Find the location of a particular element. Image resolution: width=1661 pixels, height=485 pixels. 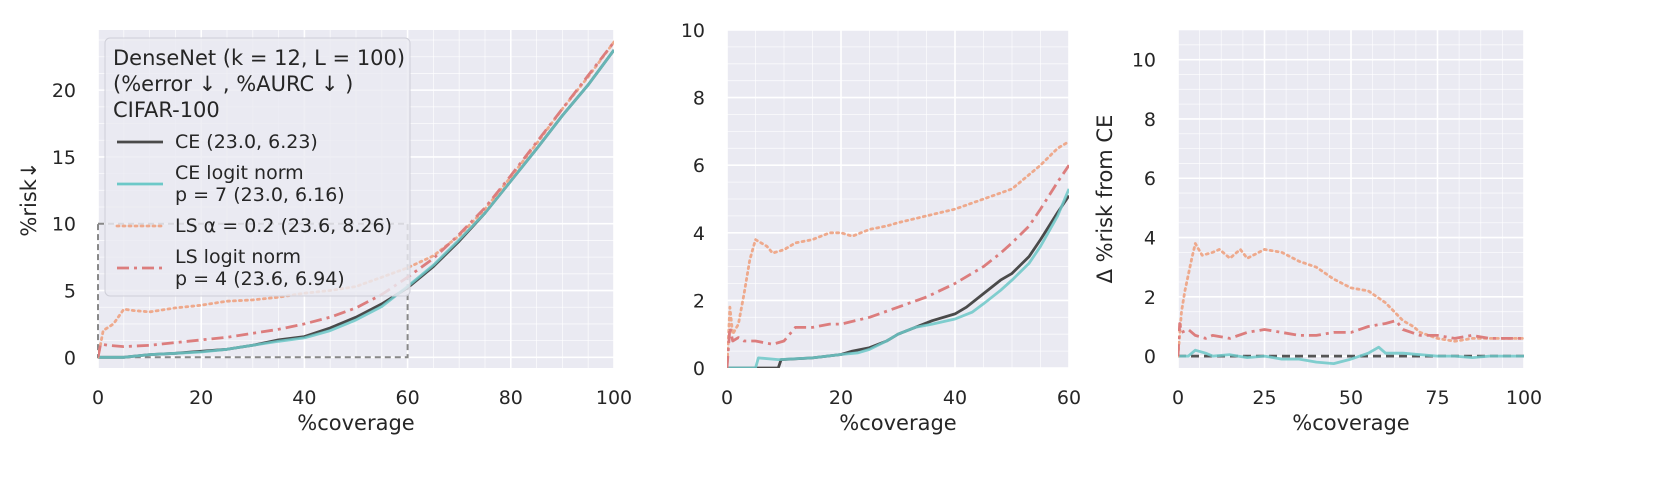

legend-title-line: (%error ↓ , %AURC ↓ ) is located at coordinates (233, 84).